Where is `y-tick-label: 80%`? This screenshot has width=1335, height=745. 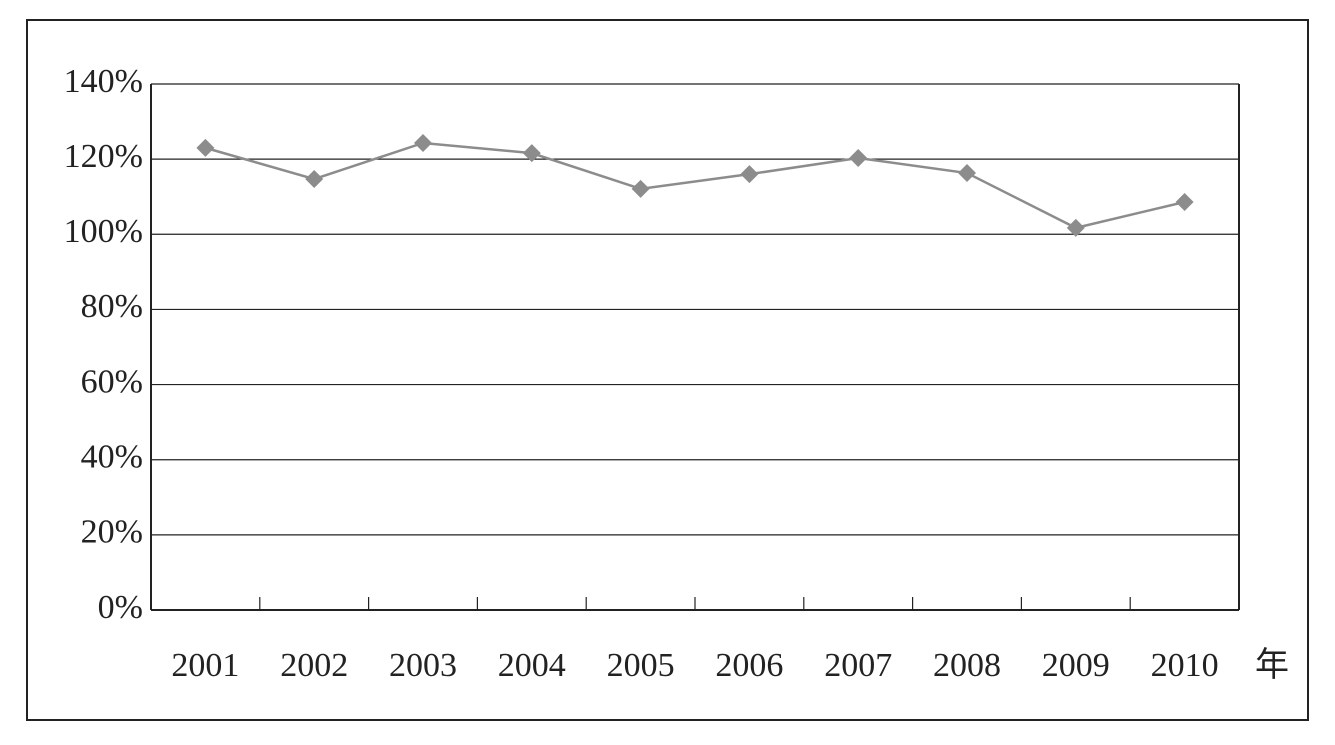
y-tick-label: 80% is located at coordinates (112, 306).